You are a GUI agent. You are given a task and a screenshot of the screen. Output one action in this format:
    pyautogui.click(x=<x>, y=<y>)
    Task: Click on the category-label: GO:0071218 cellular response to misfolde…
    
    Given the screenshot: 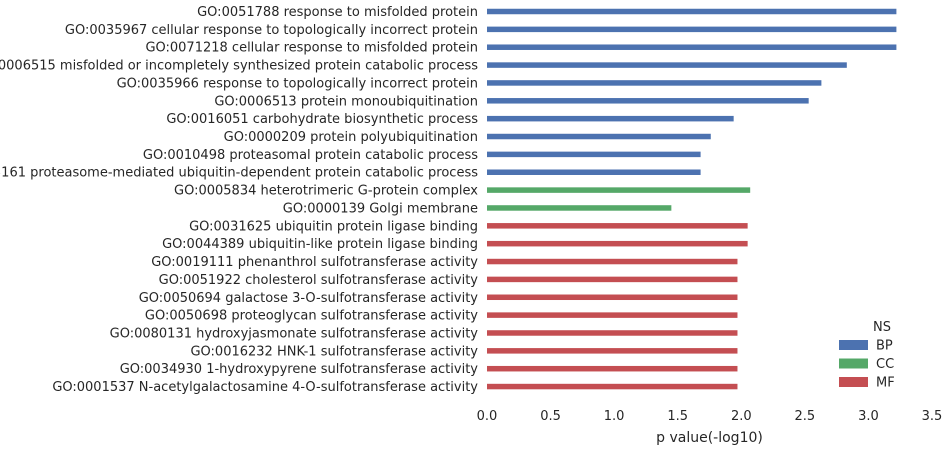 What is the action you would take?
    pyautogui.click(x=311, y=48)
    